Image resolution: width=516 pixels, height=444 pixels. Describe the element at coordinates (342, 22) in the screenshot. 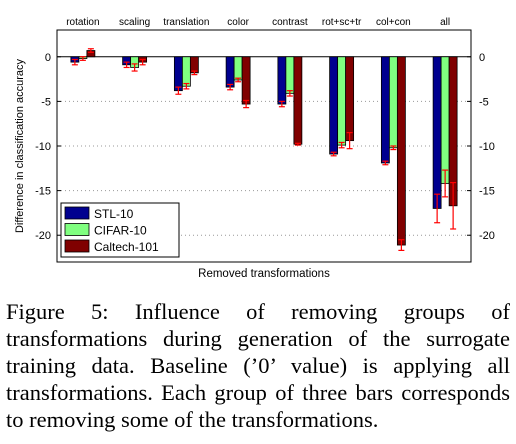

I see `category-label: rot+sc+tr` at that location.